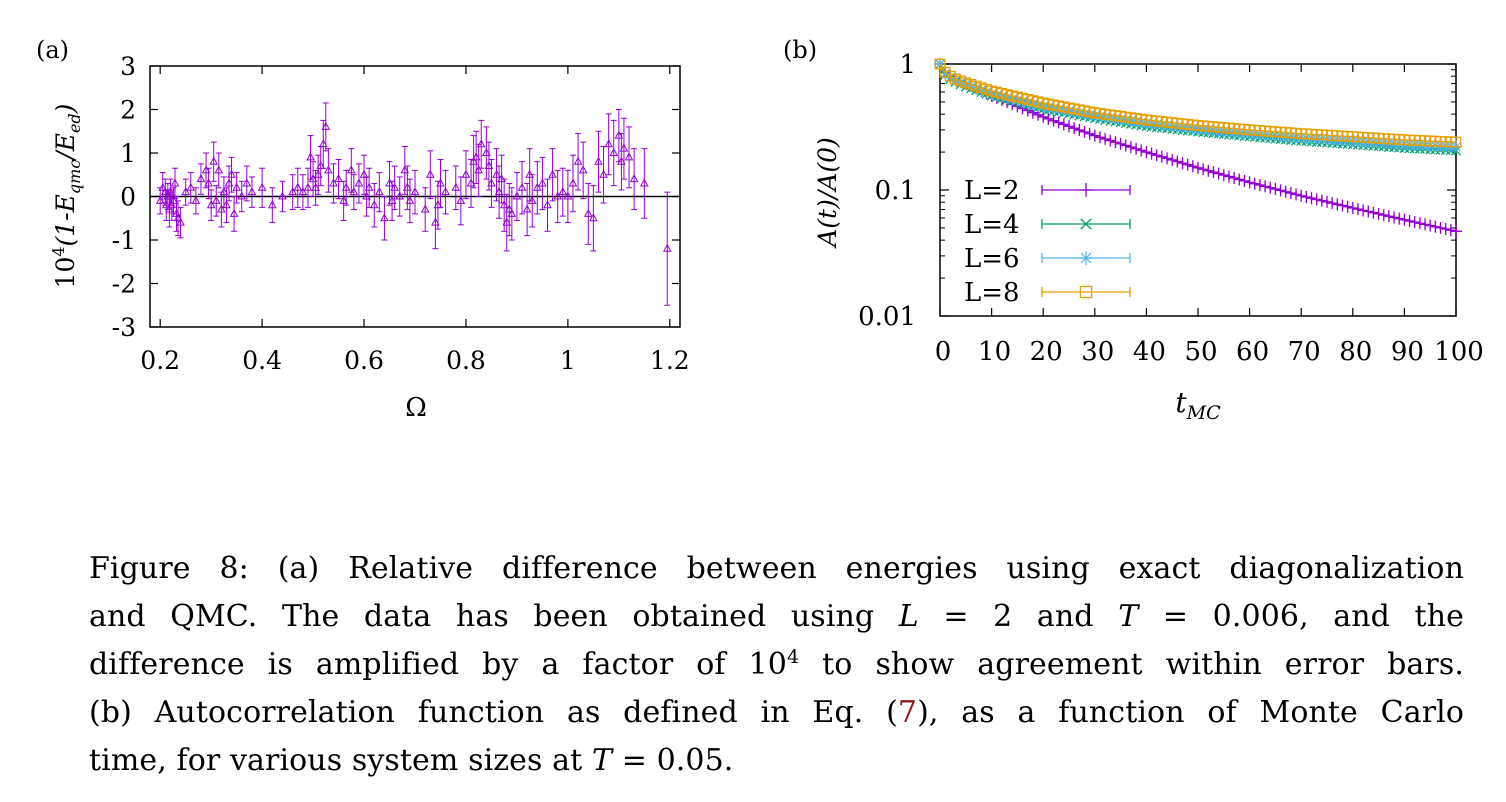 The height and width of the screenshot is (802, 1506). I want to click on panel-b-series, so click(1198, 148).